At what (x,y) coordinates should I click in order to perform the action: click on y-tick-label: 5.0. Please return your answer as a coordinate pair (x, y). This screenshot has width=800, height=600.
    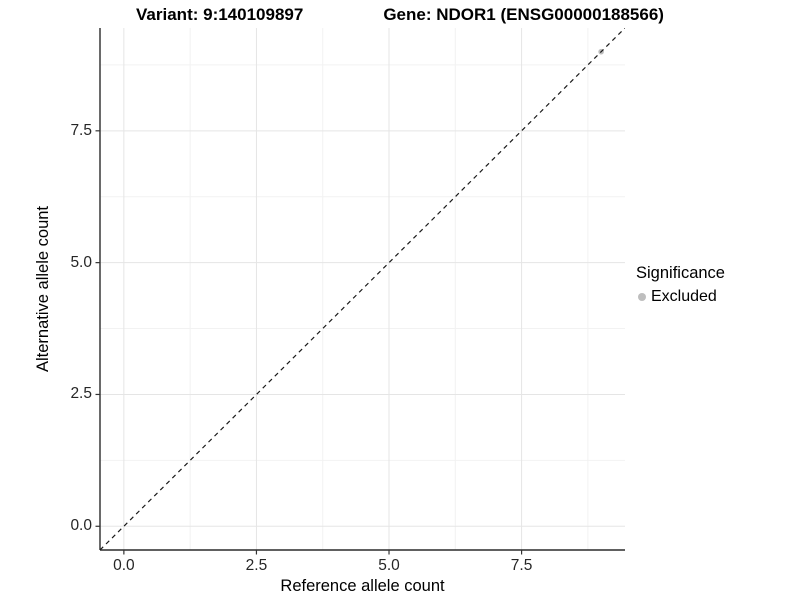
    Looking at the image, I should click on (81, 262).